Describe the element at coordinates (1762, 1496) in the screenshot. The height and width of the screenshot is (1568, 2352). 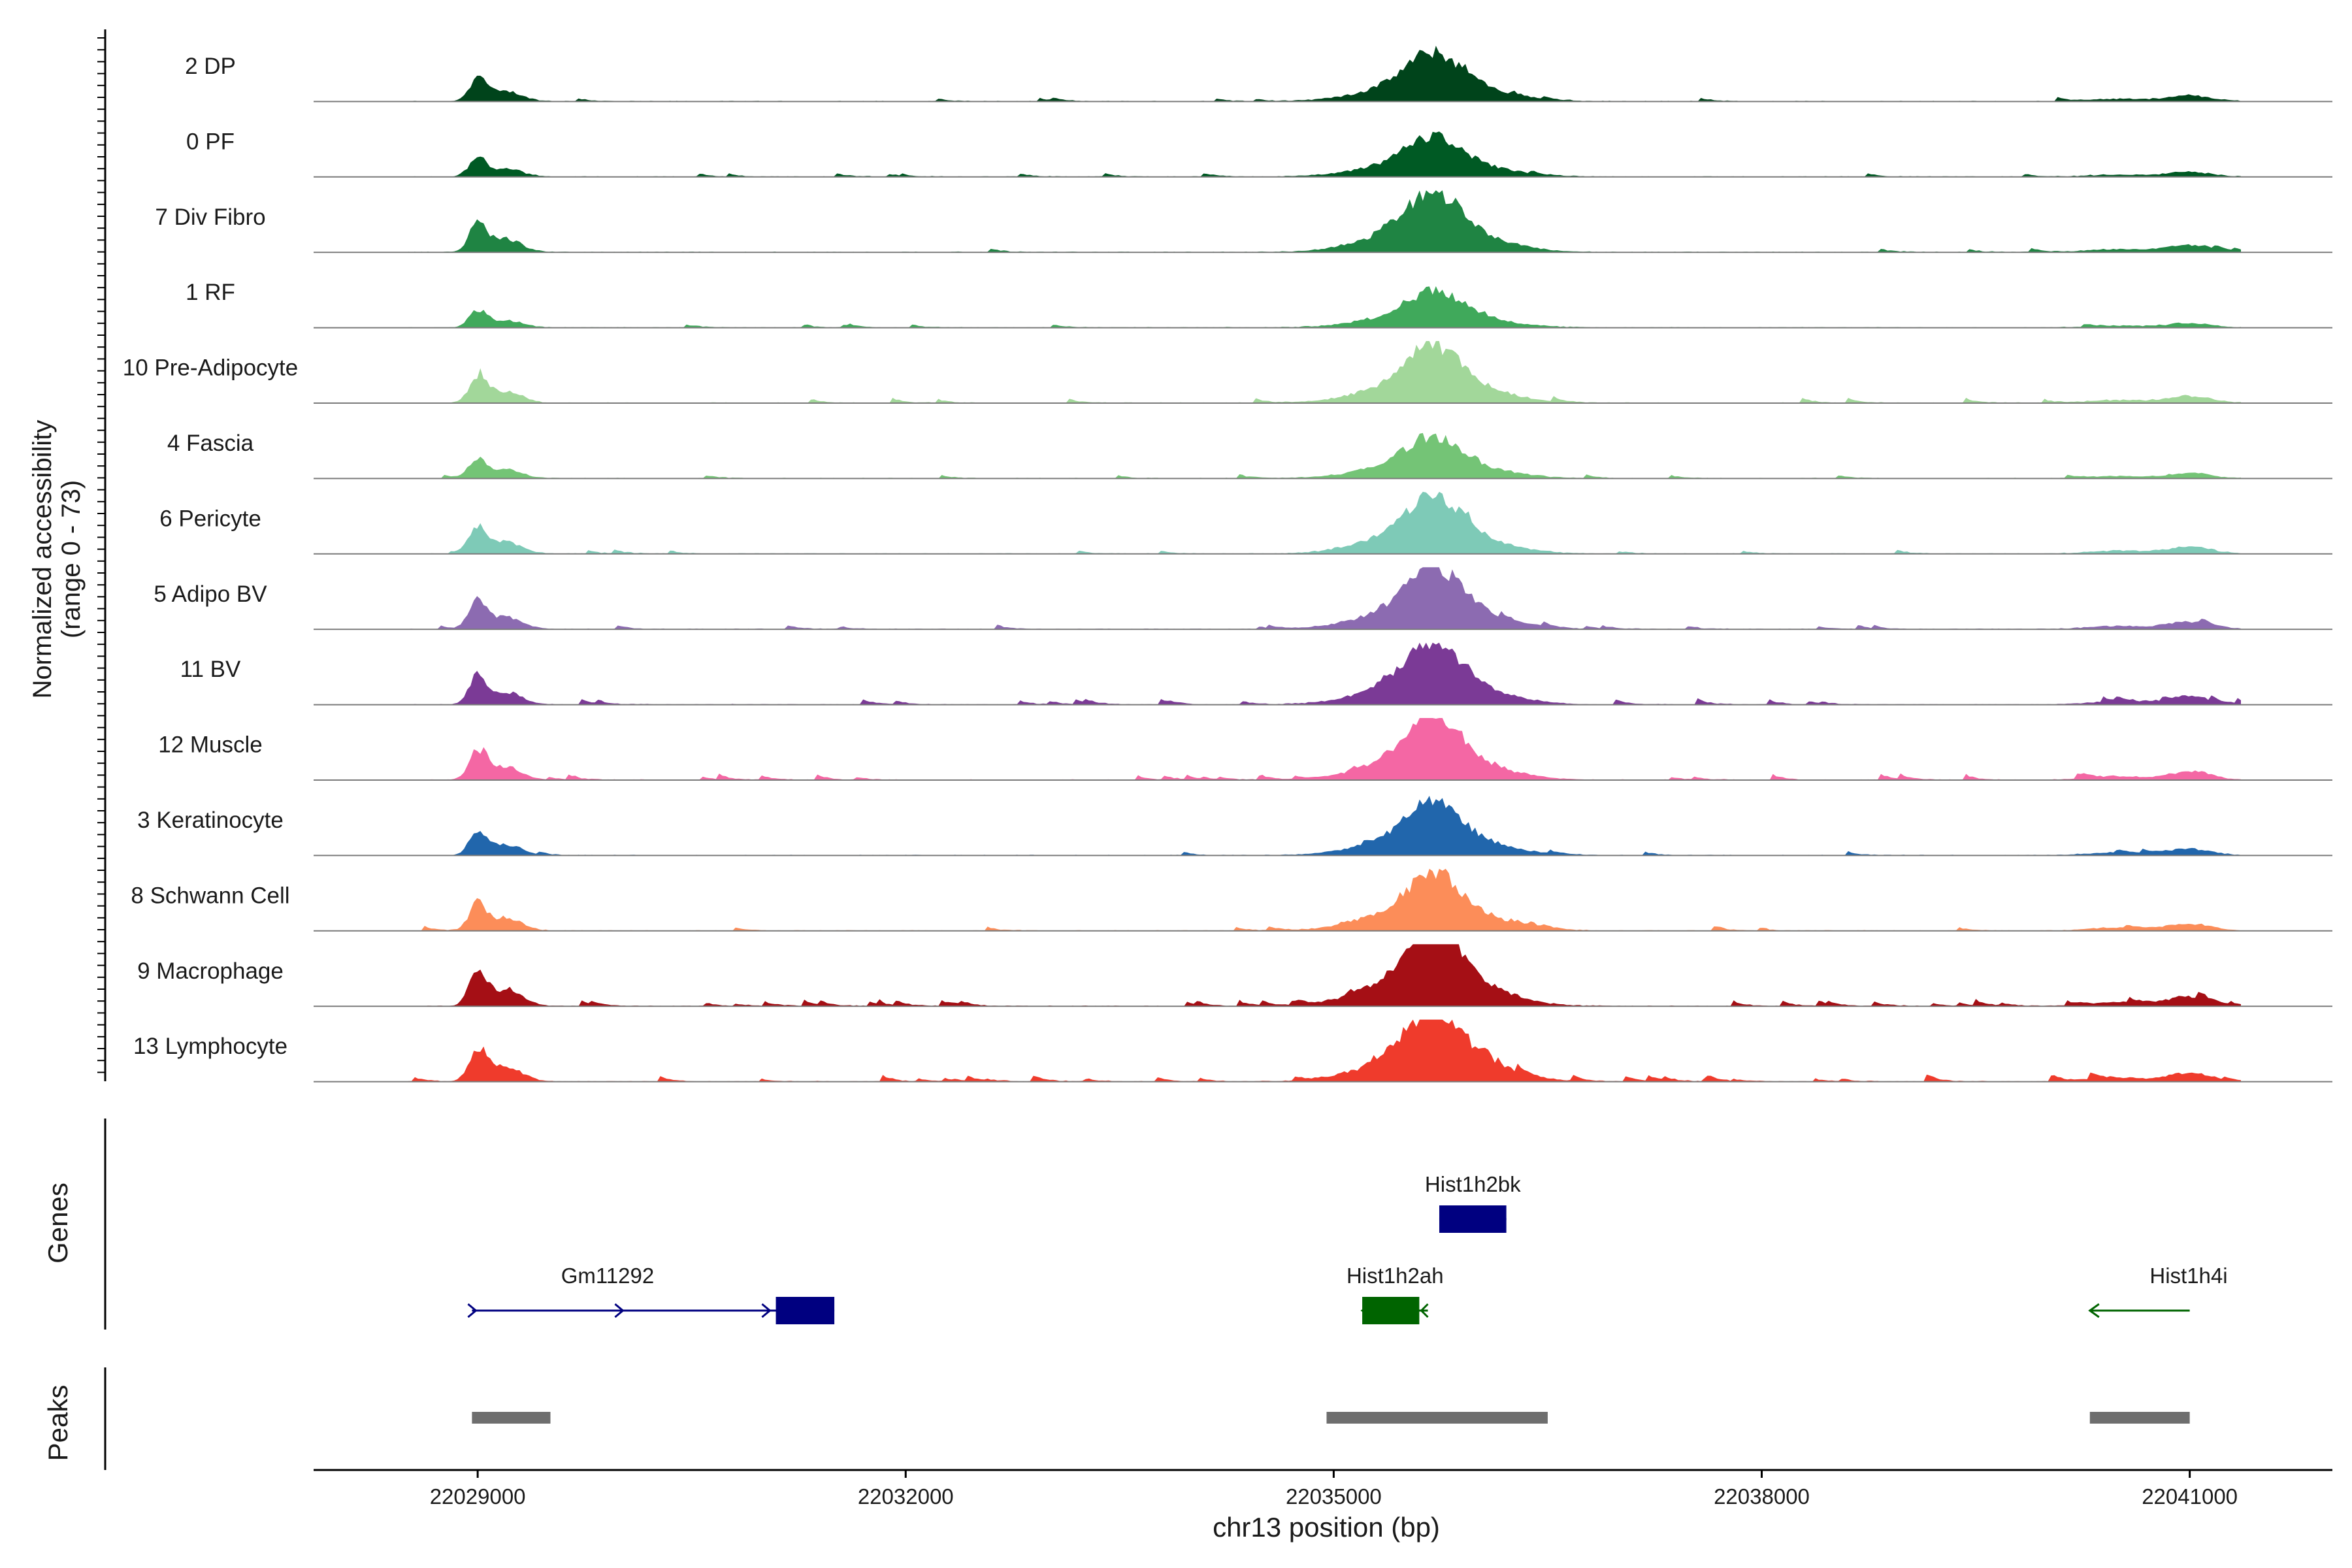
I see `x-tick-label: 22038000` at that location.